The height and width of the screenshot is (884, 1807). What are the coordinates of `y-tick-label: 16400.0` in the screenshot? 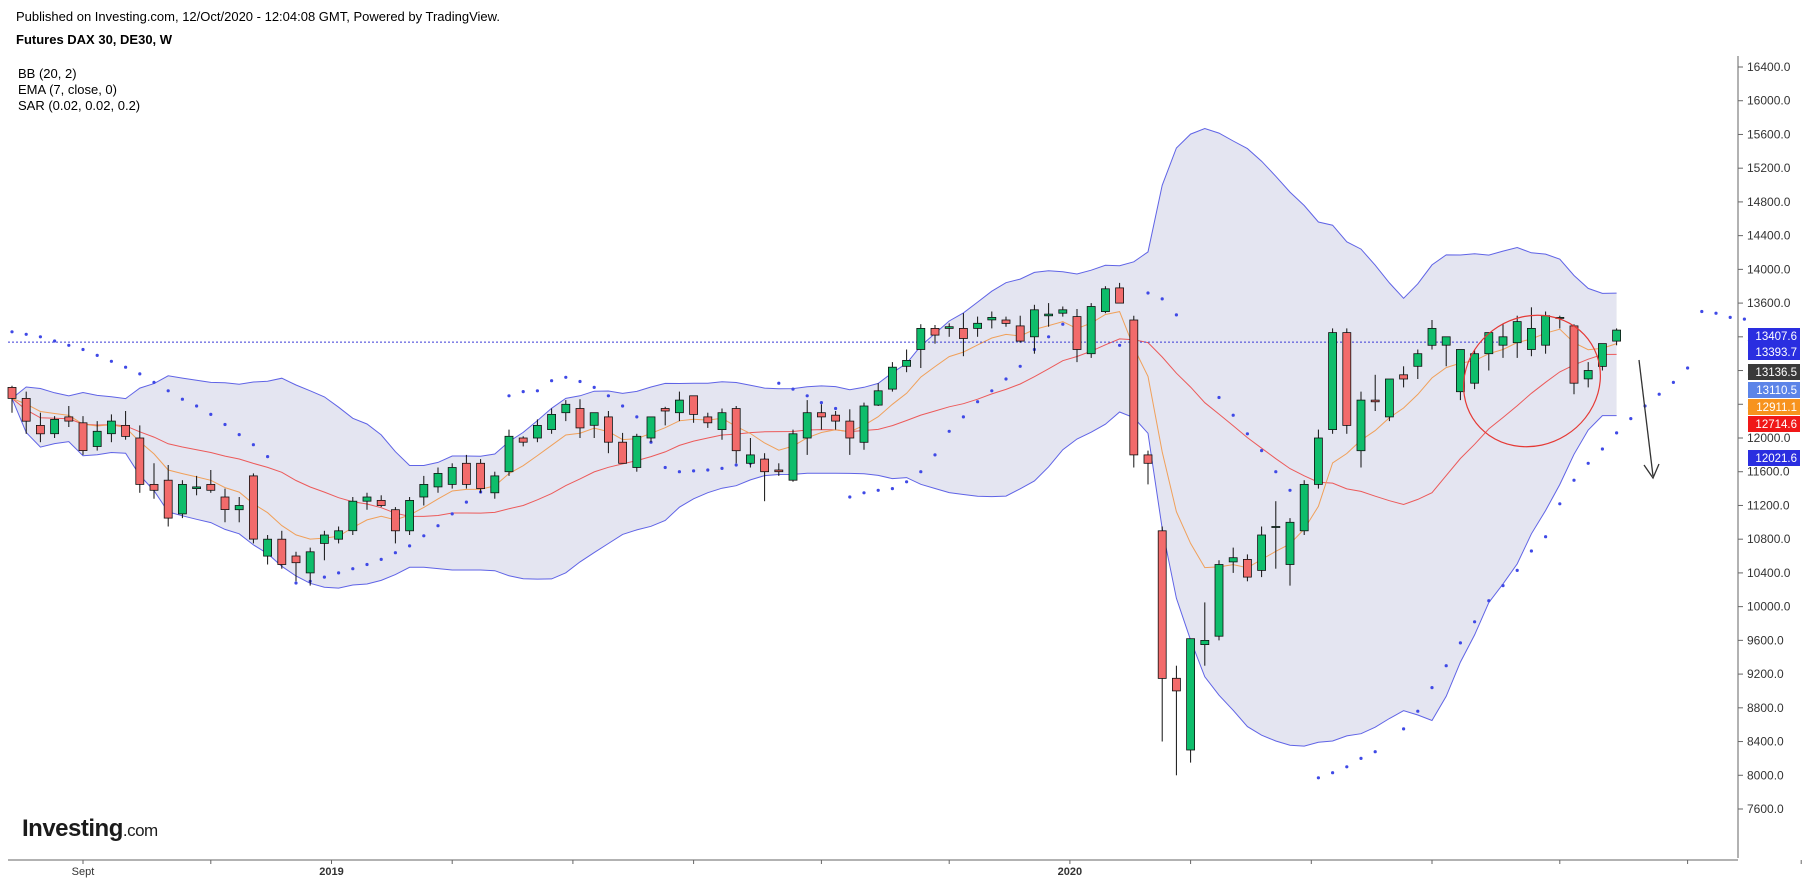 It's located at (1769, 67).